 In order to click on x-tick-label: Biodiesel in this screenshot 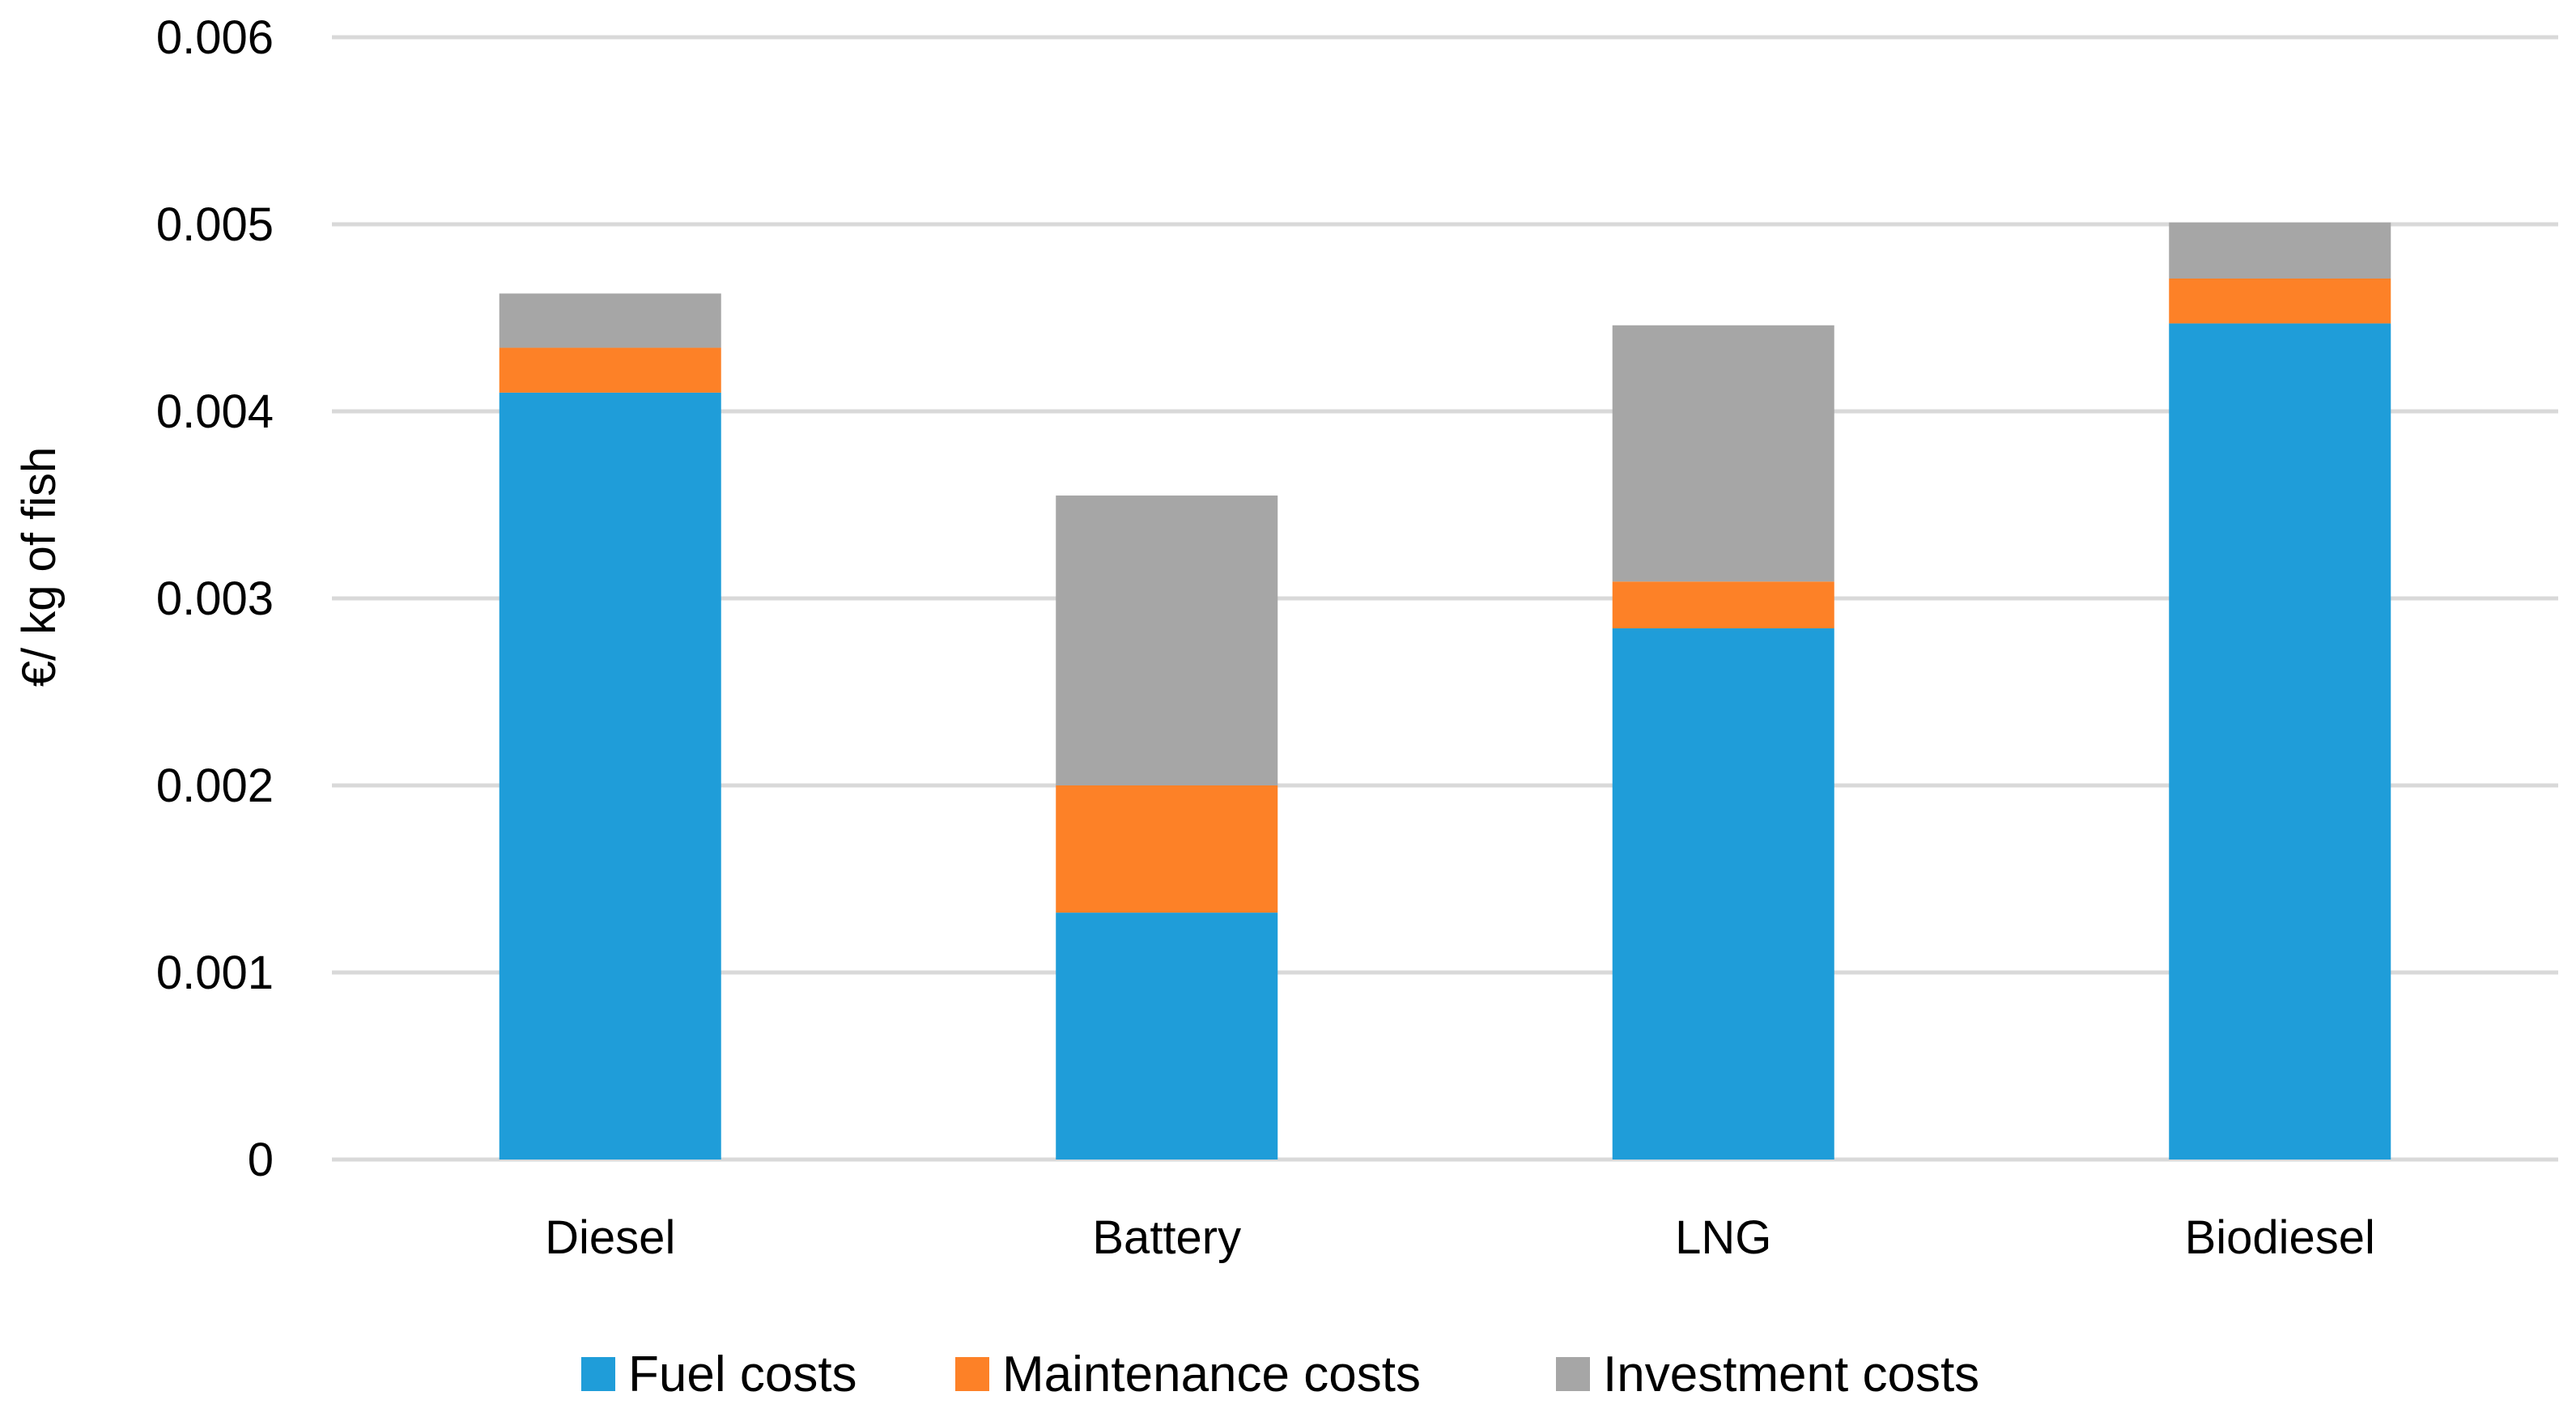, I will do `click(2280, 1237)`.